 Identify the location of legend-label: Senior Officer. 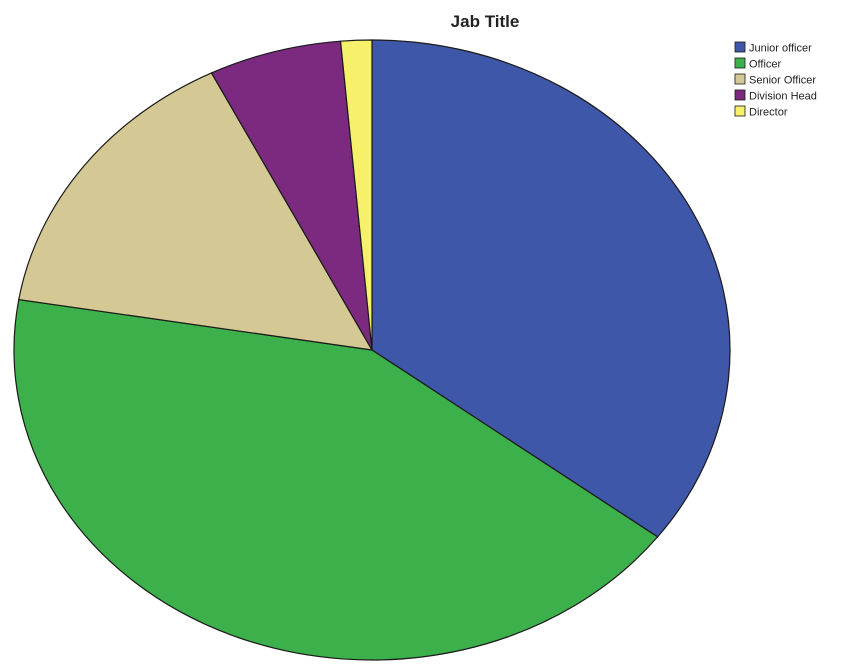
(782, 81).